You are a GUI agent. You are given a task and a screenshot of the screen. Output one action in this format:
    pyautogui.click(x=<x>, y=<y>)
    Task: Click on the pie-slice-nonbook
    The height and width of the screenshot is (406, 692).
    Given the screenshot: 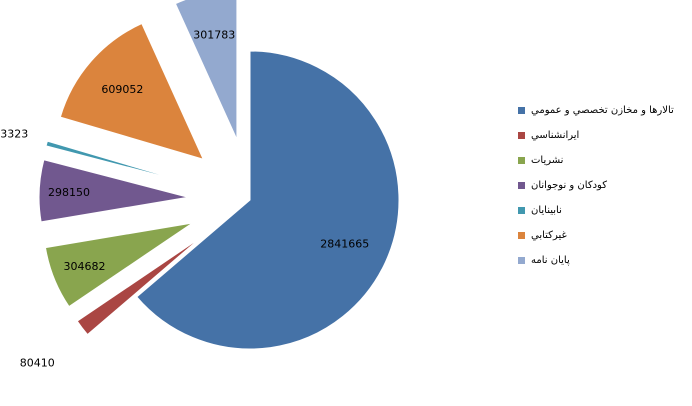 What is the action you would take?
    pyautogui.click(x=132, y=91)
    